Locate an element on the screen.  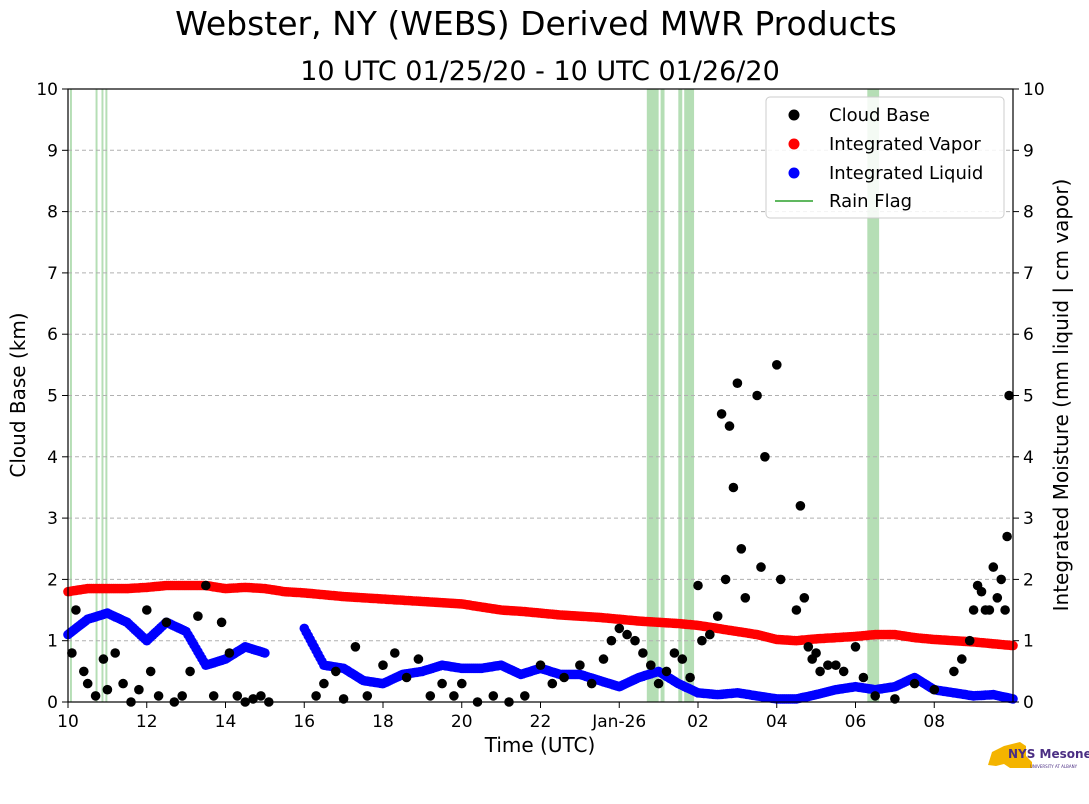
x-tick-label: 22 is located at coordinates (541, 722).